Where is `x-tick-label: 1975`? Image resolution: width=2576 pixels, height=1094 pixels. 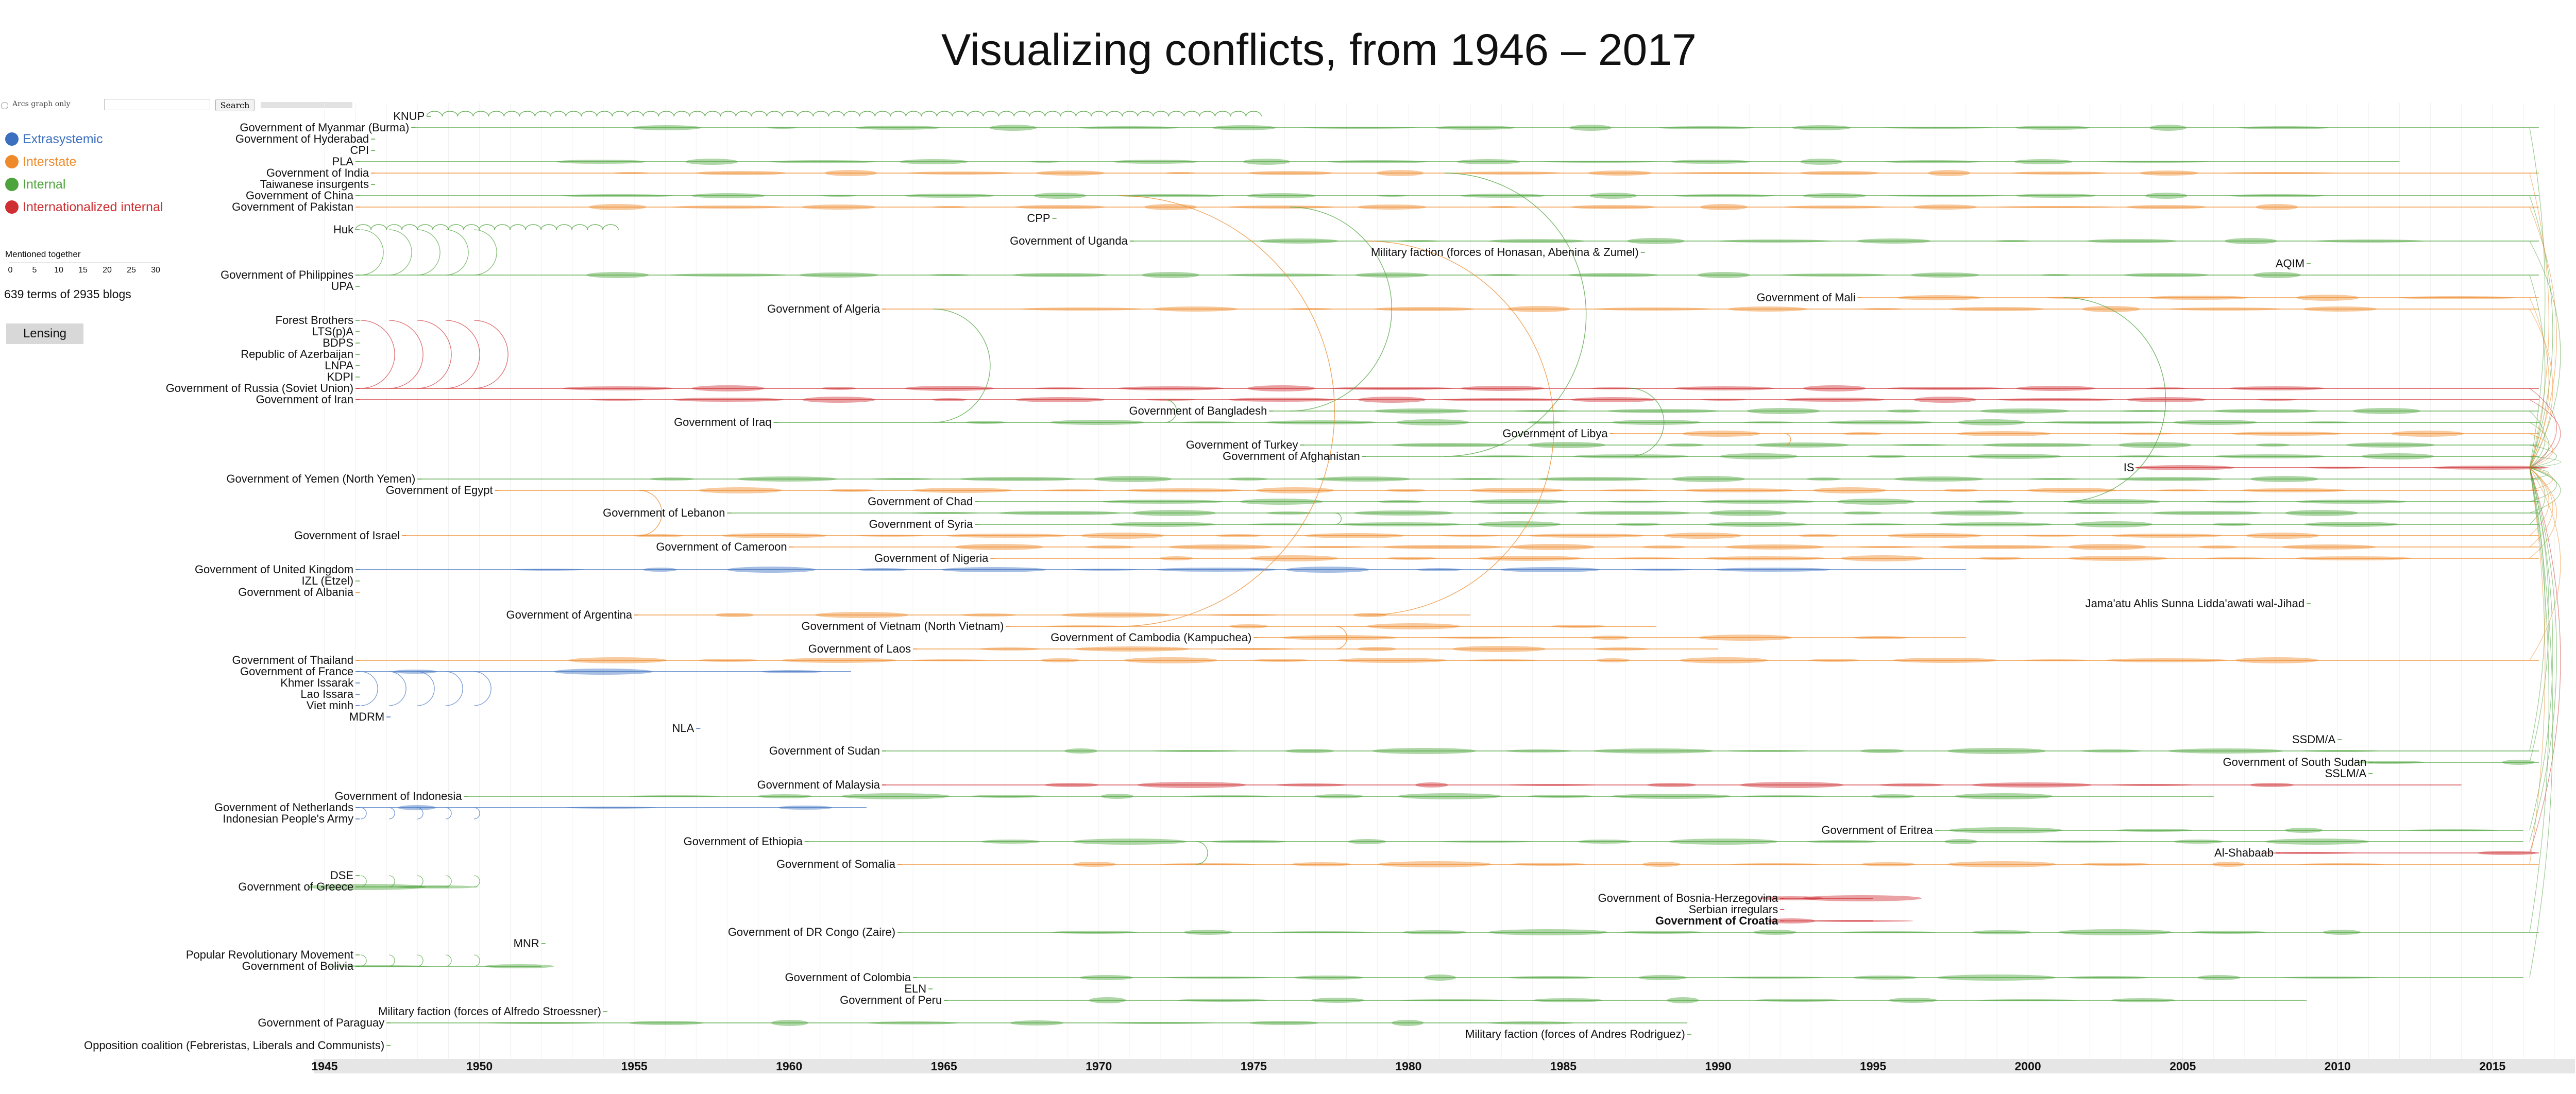 x-tick-label: 1975 is located at coordinates (1254, 1066).